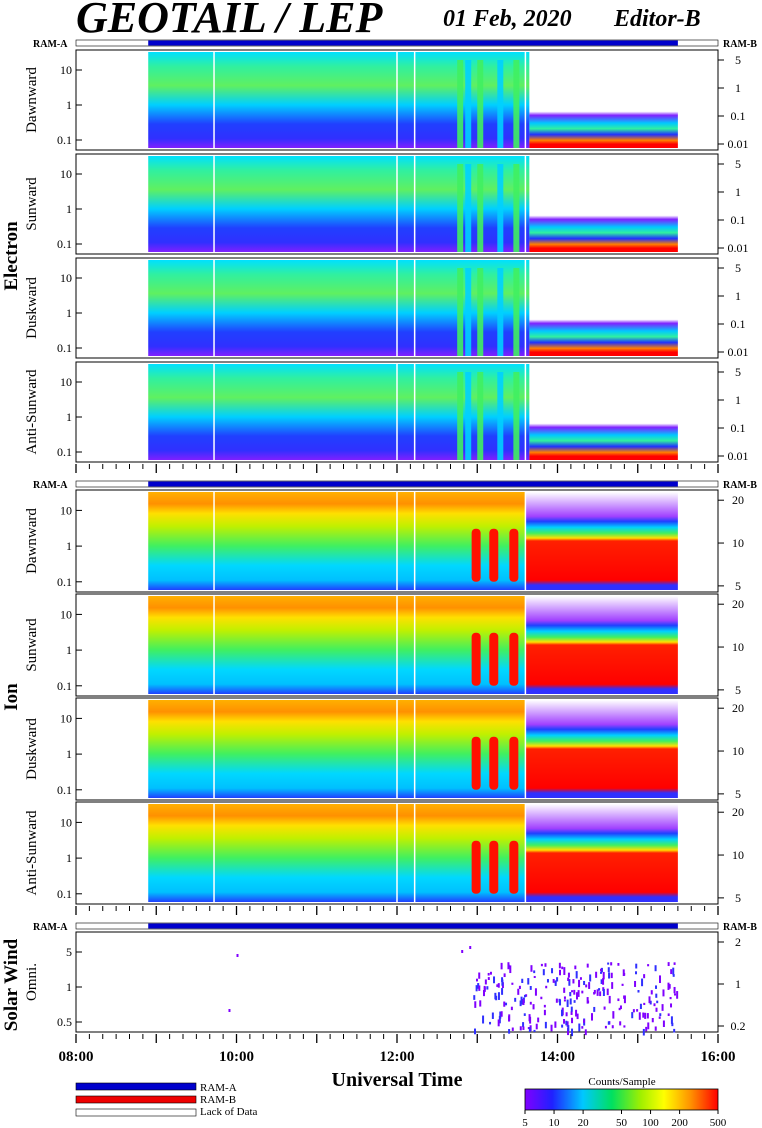 Image resolution: width=762 pixels, height=1128 pixels. I want to click on ram-bar-3: RAM-A RAM-B, so click(395, 927).